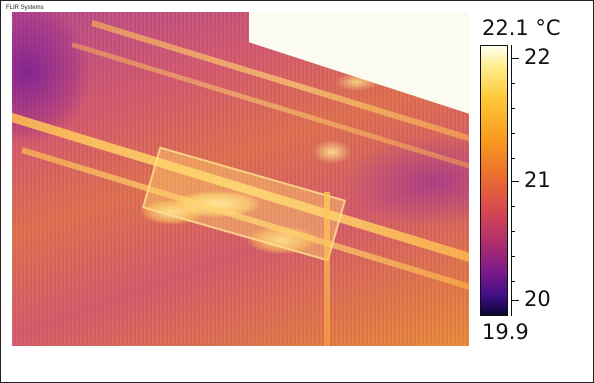 The width and height of the screenshot is (594, 383). What do you see at coordinates (25, 8) in the screenshot?
I see `brand-label: FLIR Systems` at bounding box center [25, 8].